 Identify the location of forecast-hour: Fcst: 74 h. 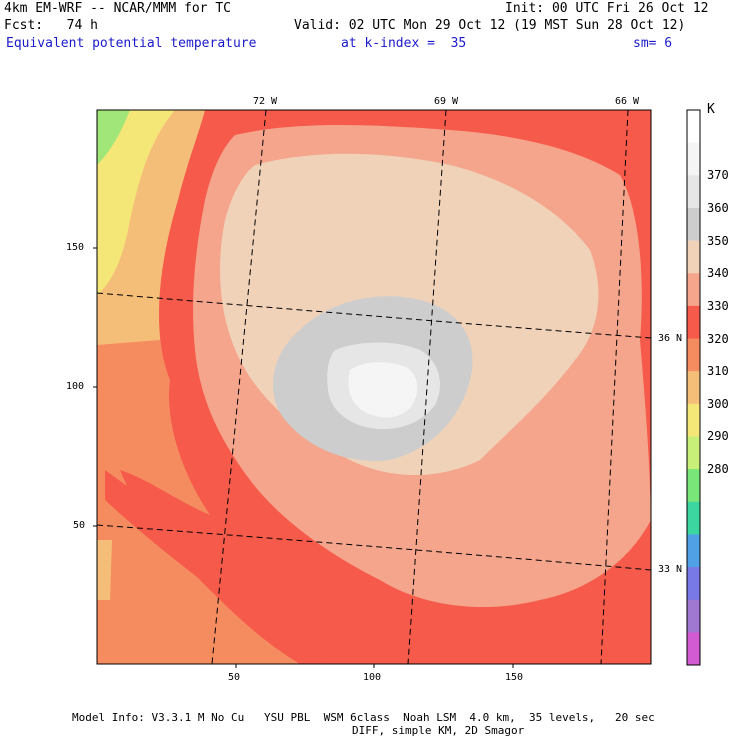
(51, 25).